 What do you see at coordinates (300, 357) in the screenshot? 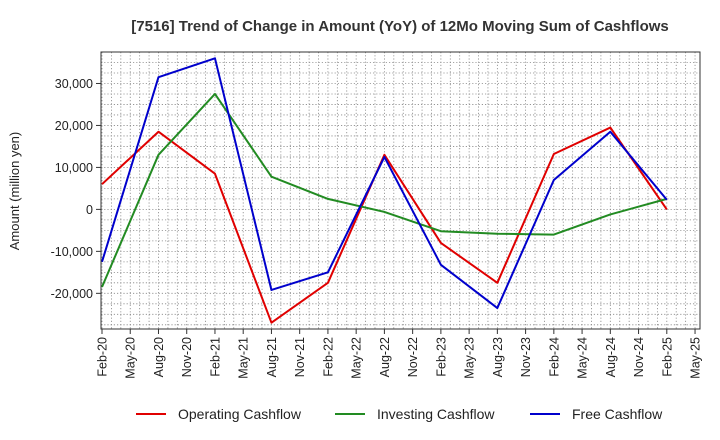
I see `x-tick-label: Nov-21` at bounding box center [300, 357].